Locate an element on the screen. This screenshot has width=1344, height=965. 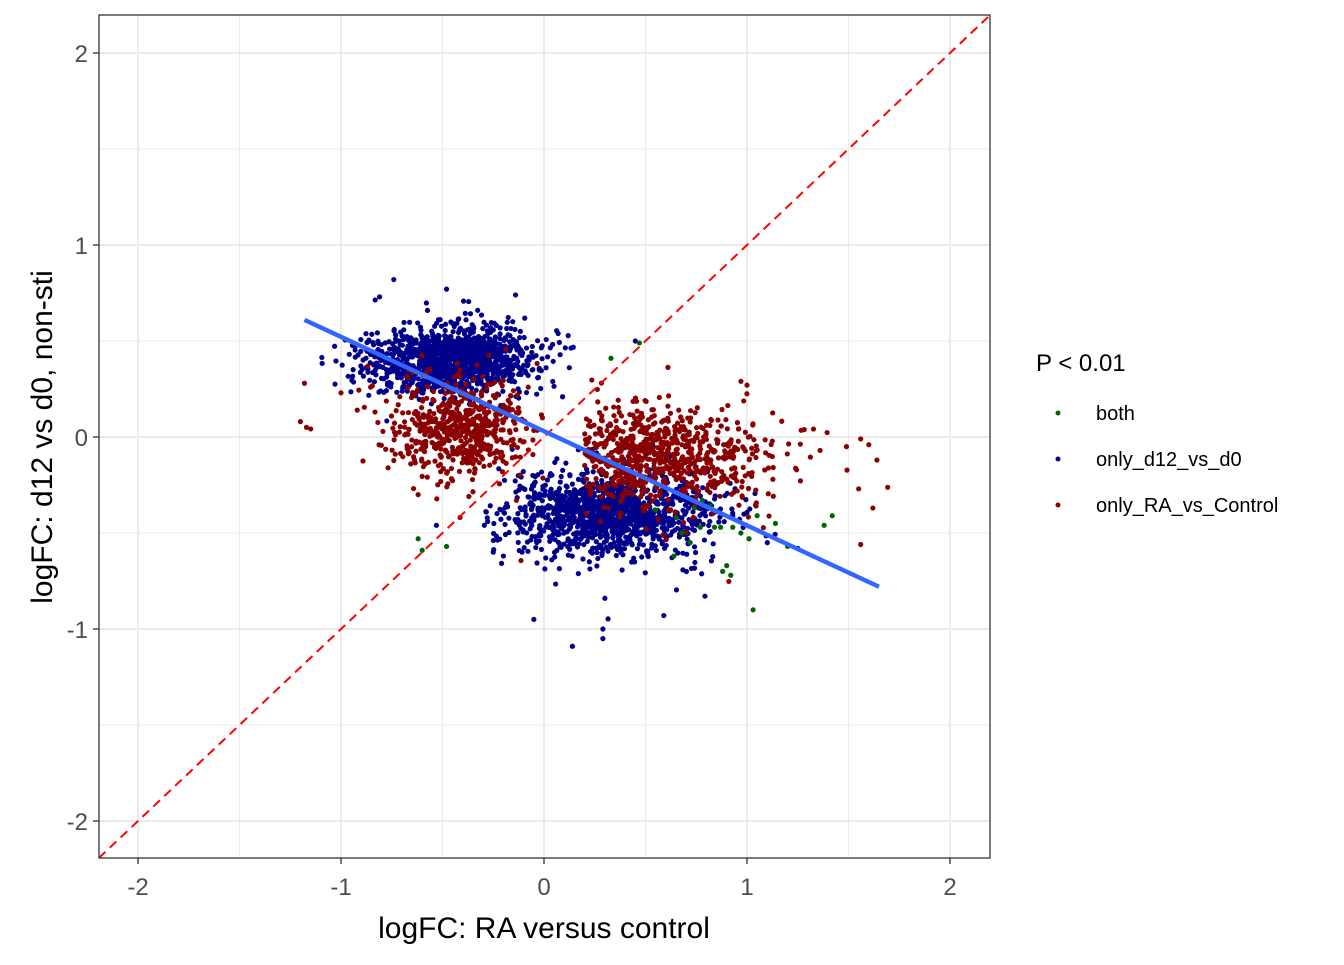
legend-label-both: both is located at coordinates (1115, 414).